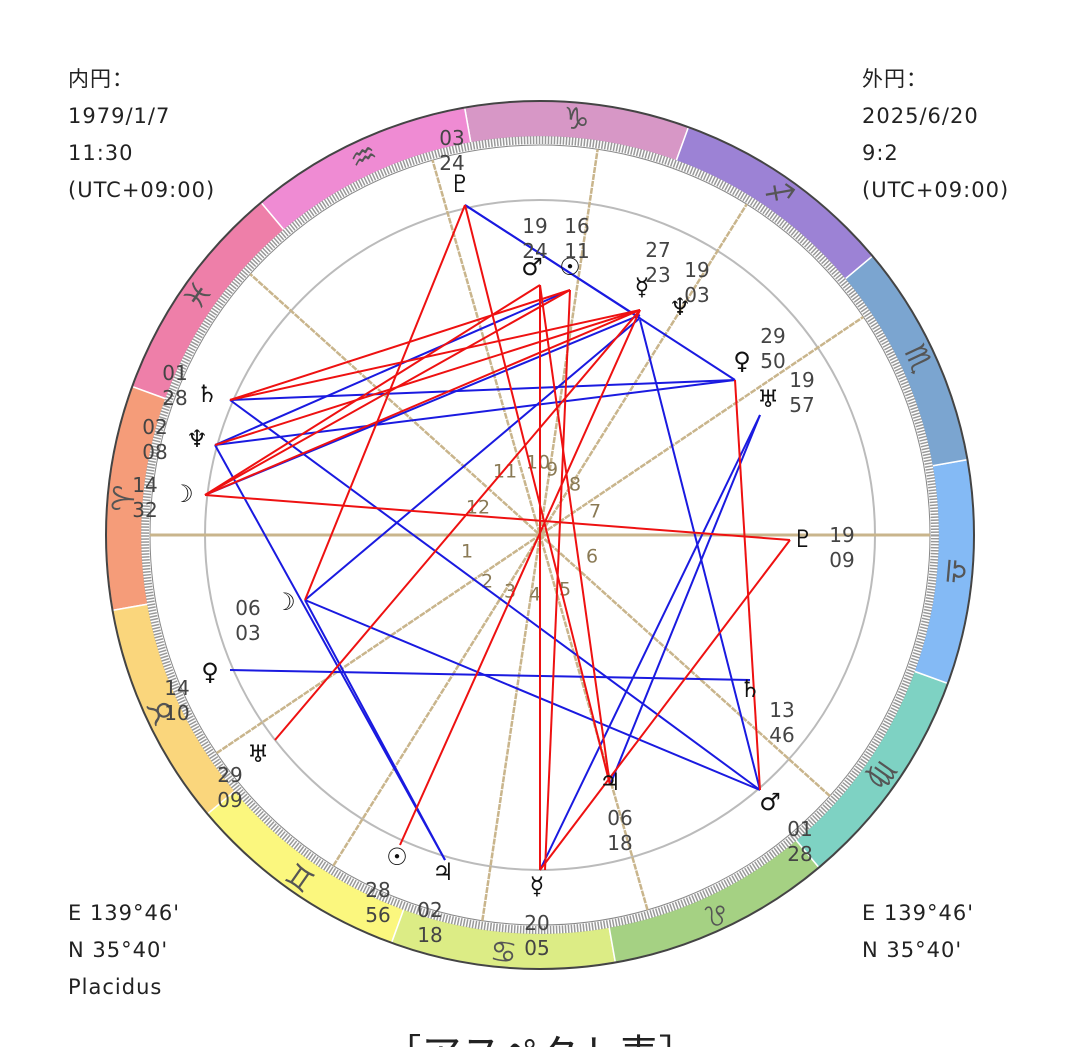  I want to click on header-outer: 外円：, so click(895, 79).